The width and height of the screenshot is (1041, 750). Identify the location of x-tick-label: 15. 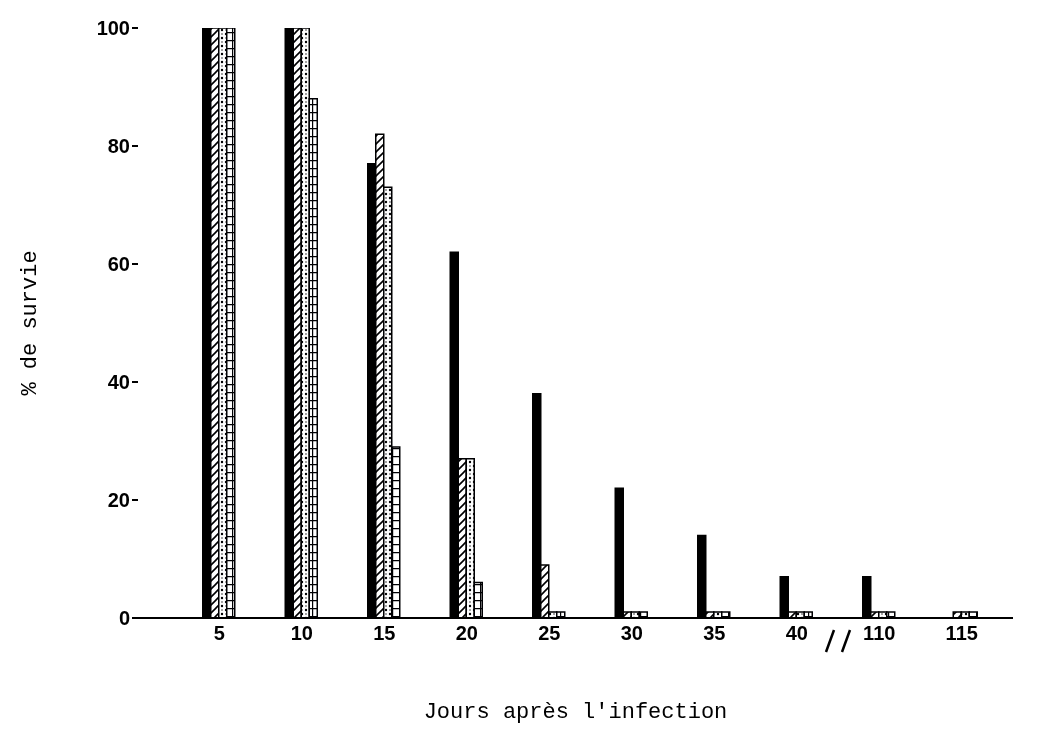
(384, 633).